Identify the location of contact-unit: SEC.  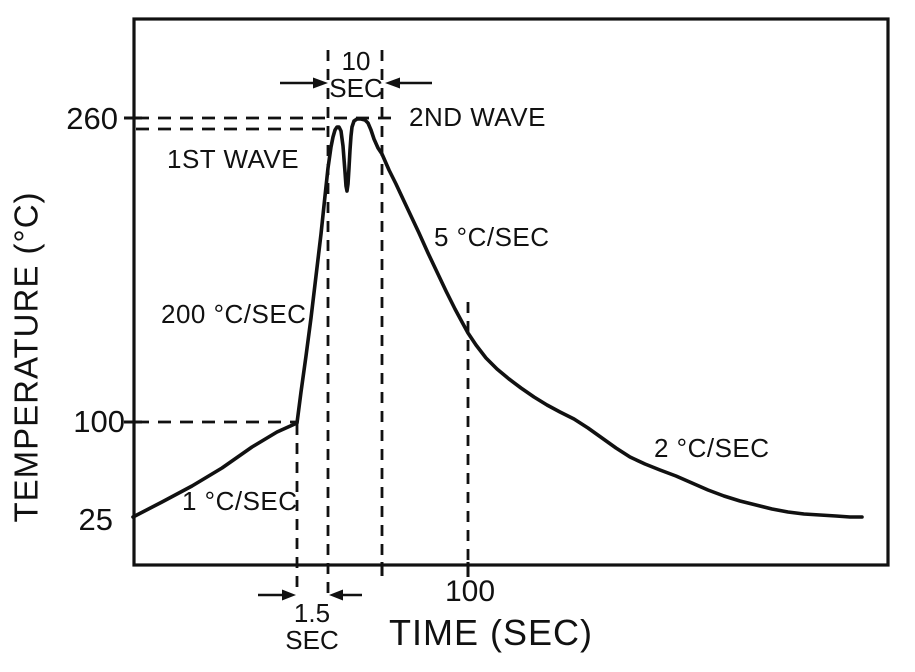
(312, 640).